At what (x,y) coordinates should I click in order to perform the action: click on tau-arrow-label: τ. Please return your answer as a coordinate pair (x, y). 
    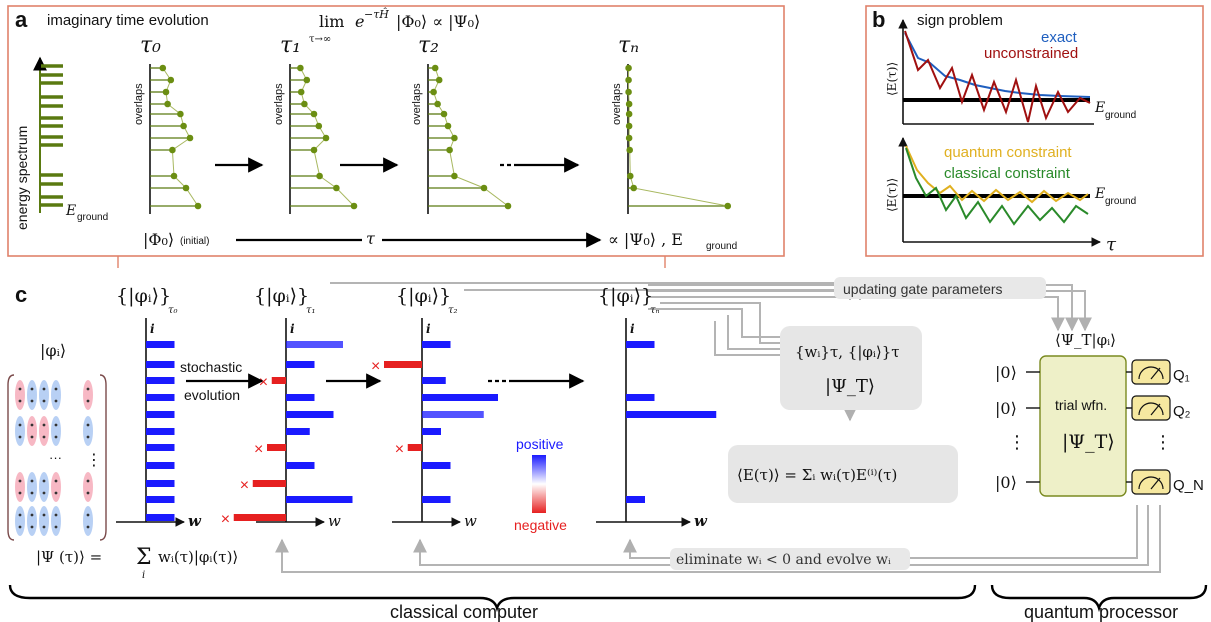
    Looking at the image, I should click on (371, 238).